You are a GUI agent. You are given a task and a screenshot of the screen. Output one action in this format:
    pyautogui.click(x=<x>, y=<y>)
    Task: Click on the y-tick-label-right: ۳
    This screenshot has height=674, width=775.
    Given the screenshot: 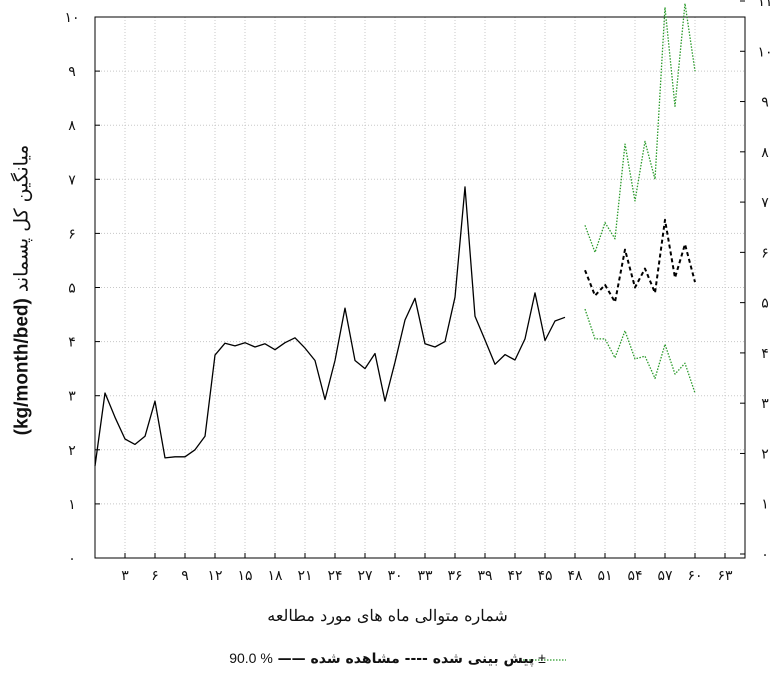 What is the action you would take?
    pyautogui.click(x=765, y=404)
    